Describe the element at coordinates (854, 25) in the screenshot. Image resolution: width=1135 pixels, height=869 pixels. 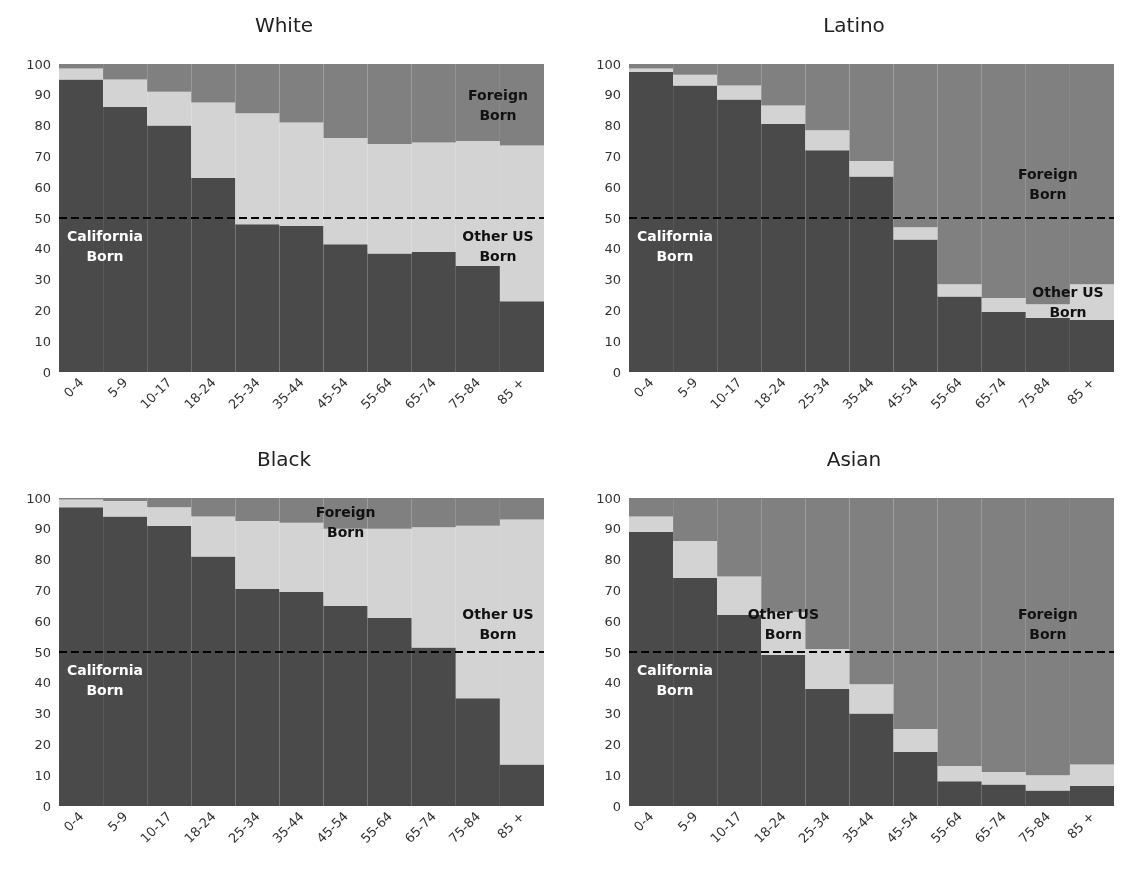
I see `chart-title: Latino` at that location.